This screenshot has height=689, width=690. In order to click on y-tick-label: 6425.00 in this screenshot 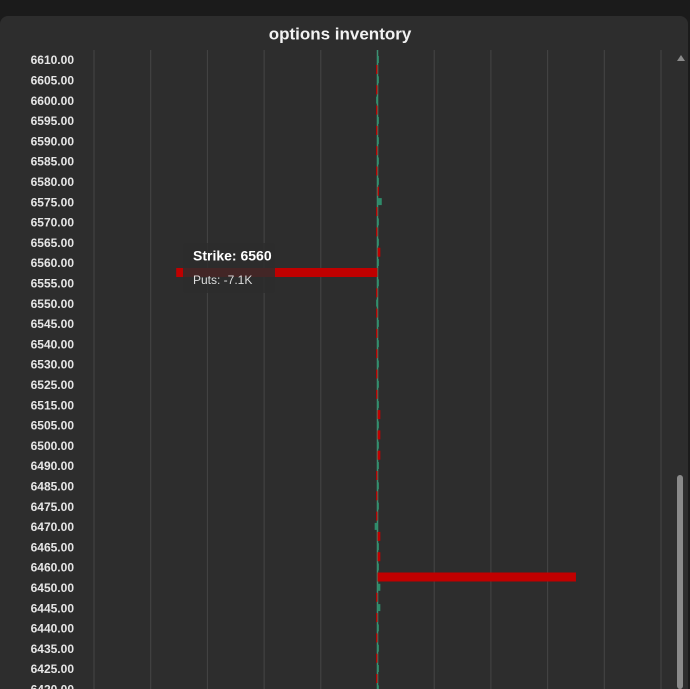, I will do `click(53, 669)`.